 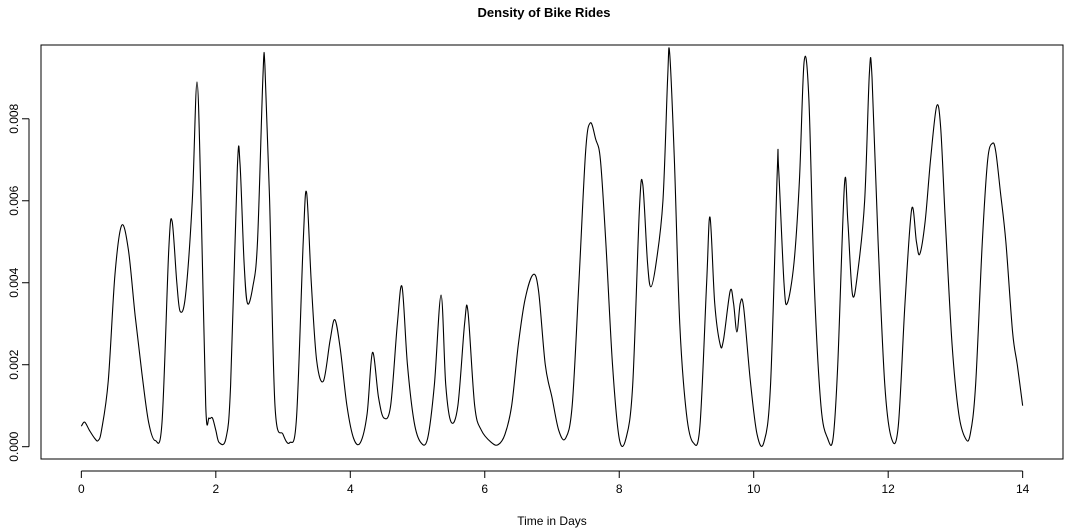 What do you see at coordinates (484, 489) in the screenshot?
I see `x-tick-label: 6` at bounding box center [484, 489].